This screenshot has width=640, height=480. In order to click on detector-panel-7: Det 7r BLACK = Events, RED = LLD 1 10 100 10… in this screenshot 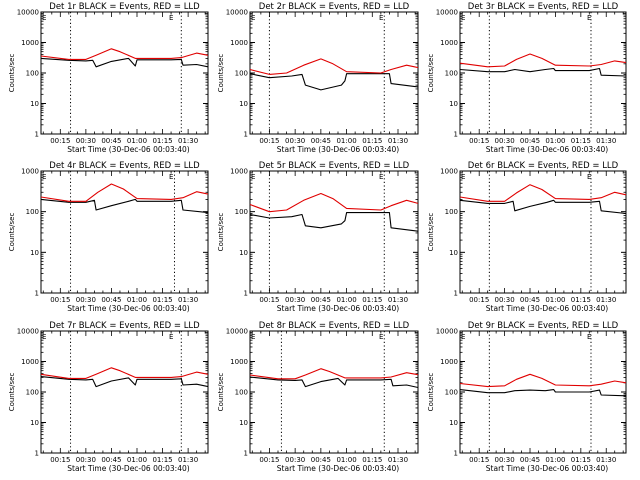, I will do `click(108, 397)`.